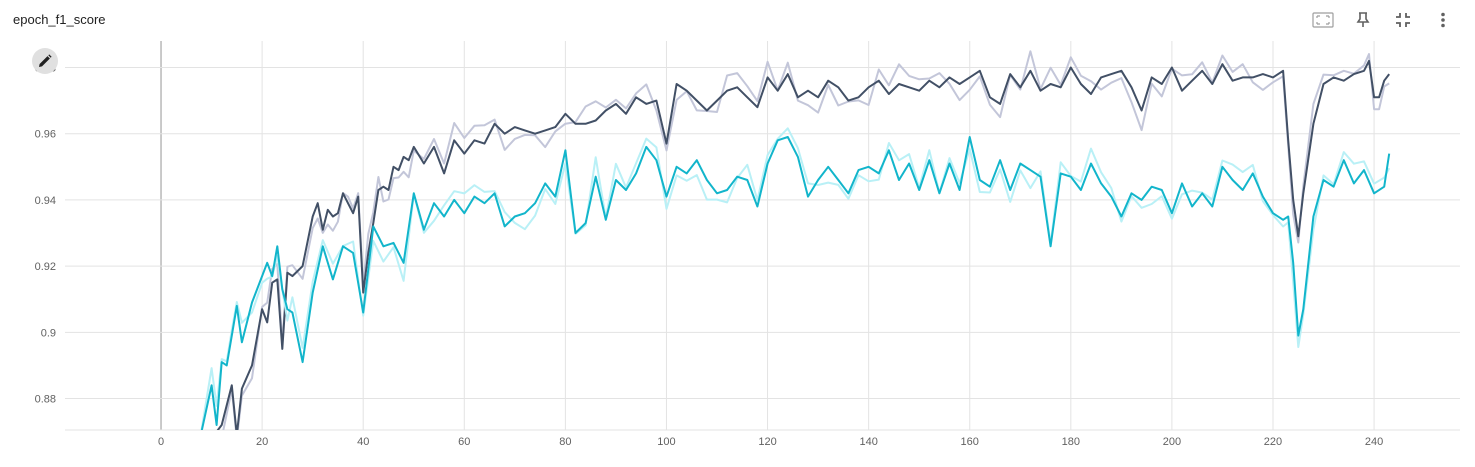 The image size is (1475, 467). I want to click on x-tick-label: 200, so click(1172, 442).